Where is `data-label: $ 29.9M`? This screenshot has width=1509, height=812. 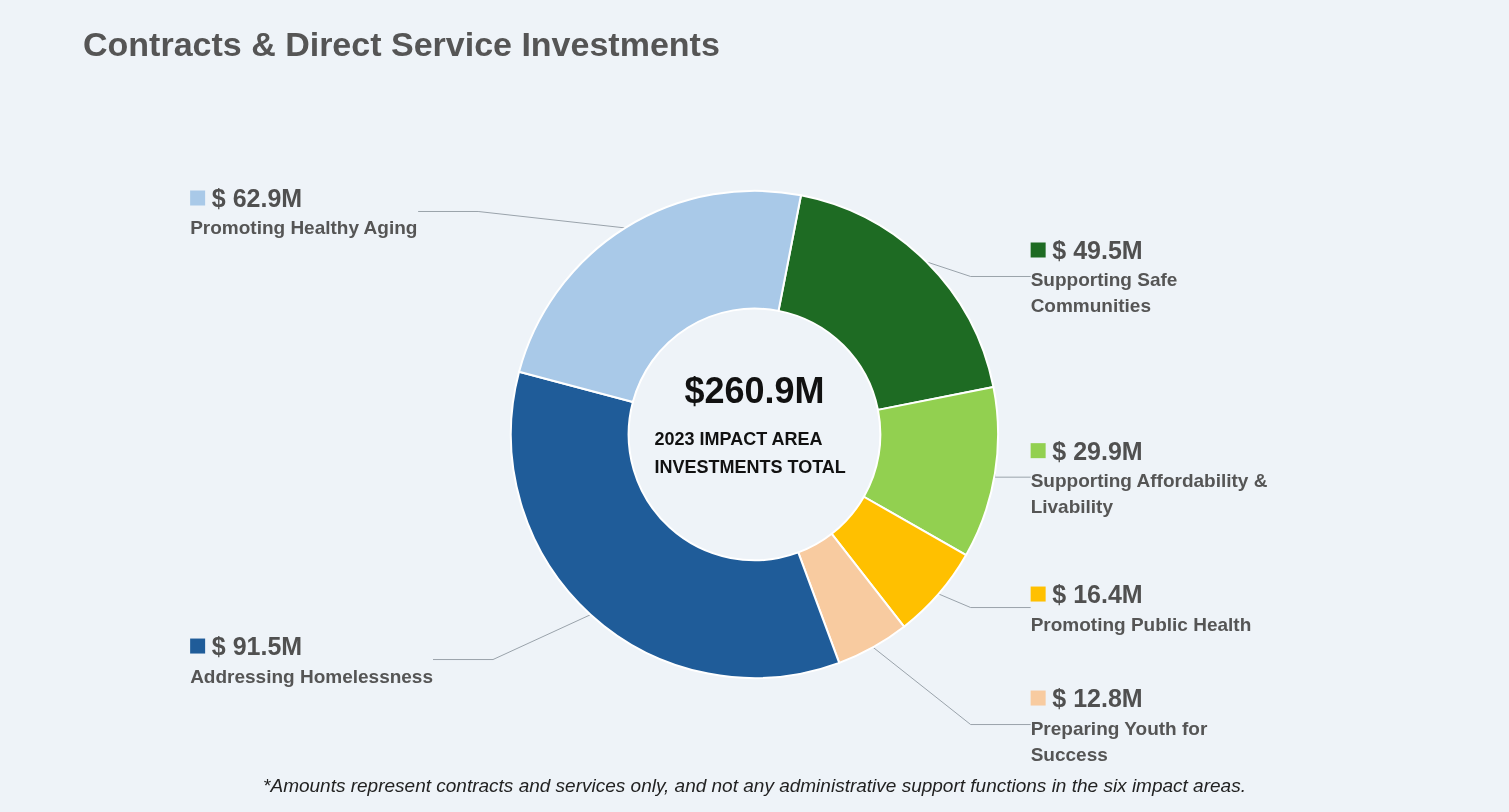
data-label: $ 29.9M is located at coordinates (1097, 450).